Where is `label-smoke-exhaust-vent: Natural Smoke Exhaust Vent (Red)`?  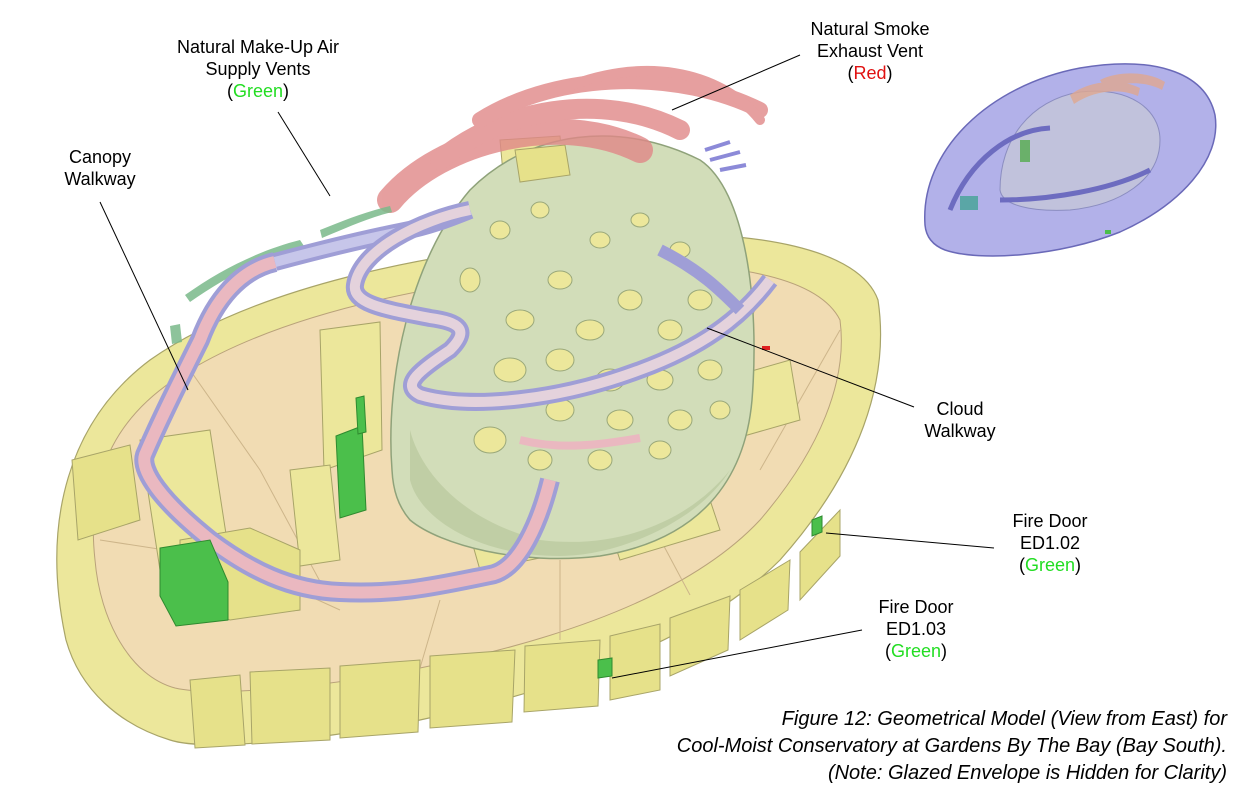 label-smoke-exhaust-vent: Natural Smoke Exhaust Vent (Red) is located at coordinates (870, 51).